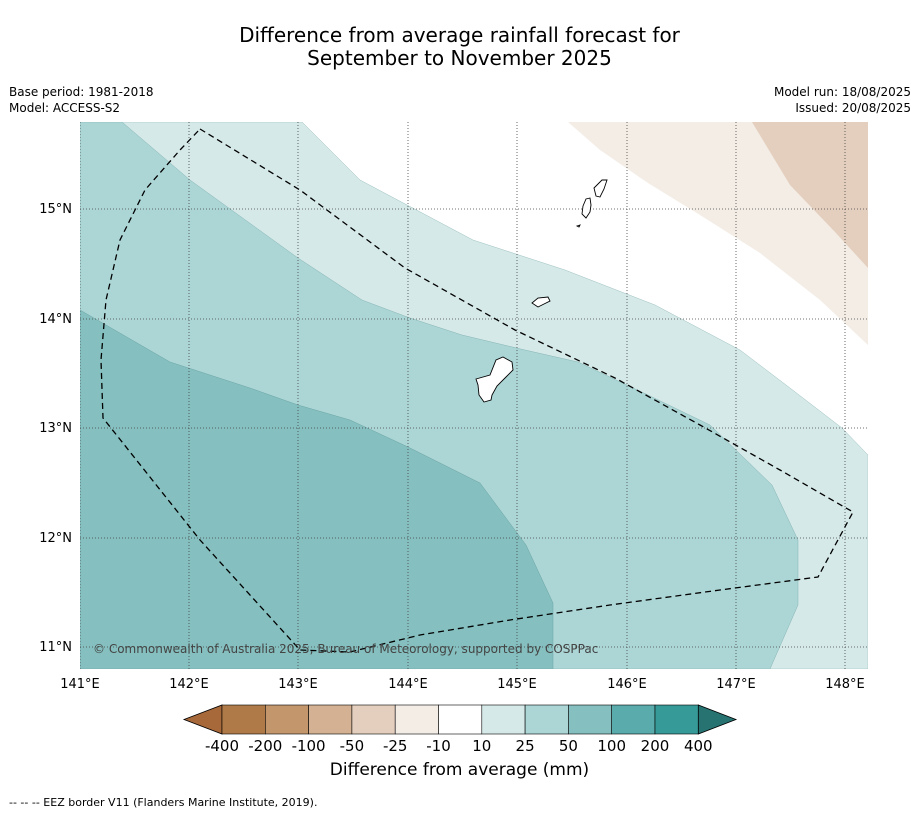  Describe the element at coordinates (189, 684) in the screenshot. I see `lon-tick-142: 142°E` at that location.